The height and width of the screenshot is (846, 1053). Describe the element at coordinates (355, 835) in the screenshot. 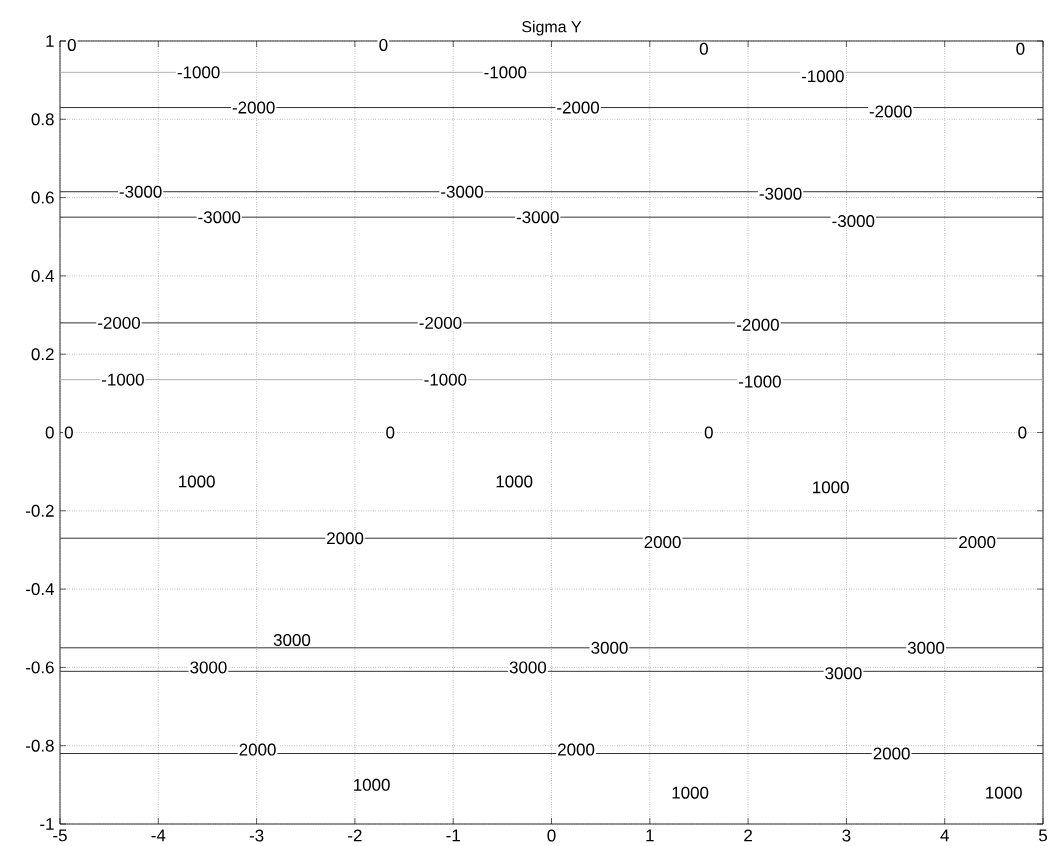

I see `x-tick-label: -2` at that location.